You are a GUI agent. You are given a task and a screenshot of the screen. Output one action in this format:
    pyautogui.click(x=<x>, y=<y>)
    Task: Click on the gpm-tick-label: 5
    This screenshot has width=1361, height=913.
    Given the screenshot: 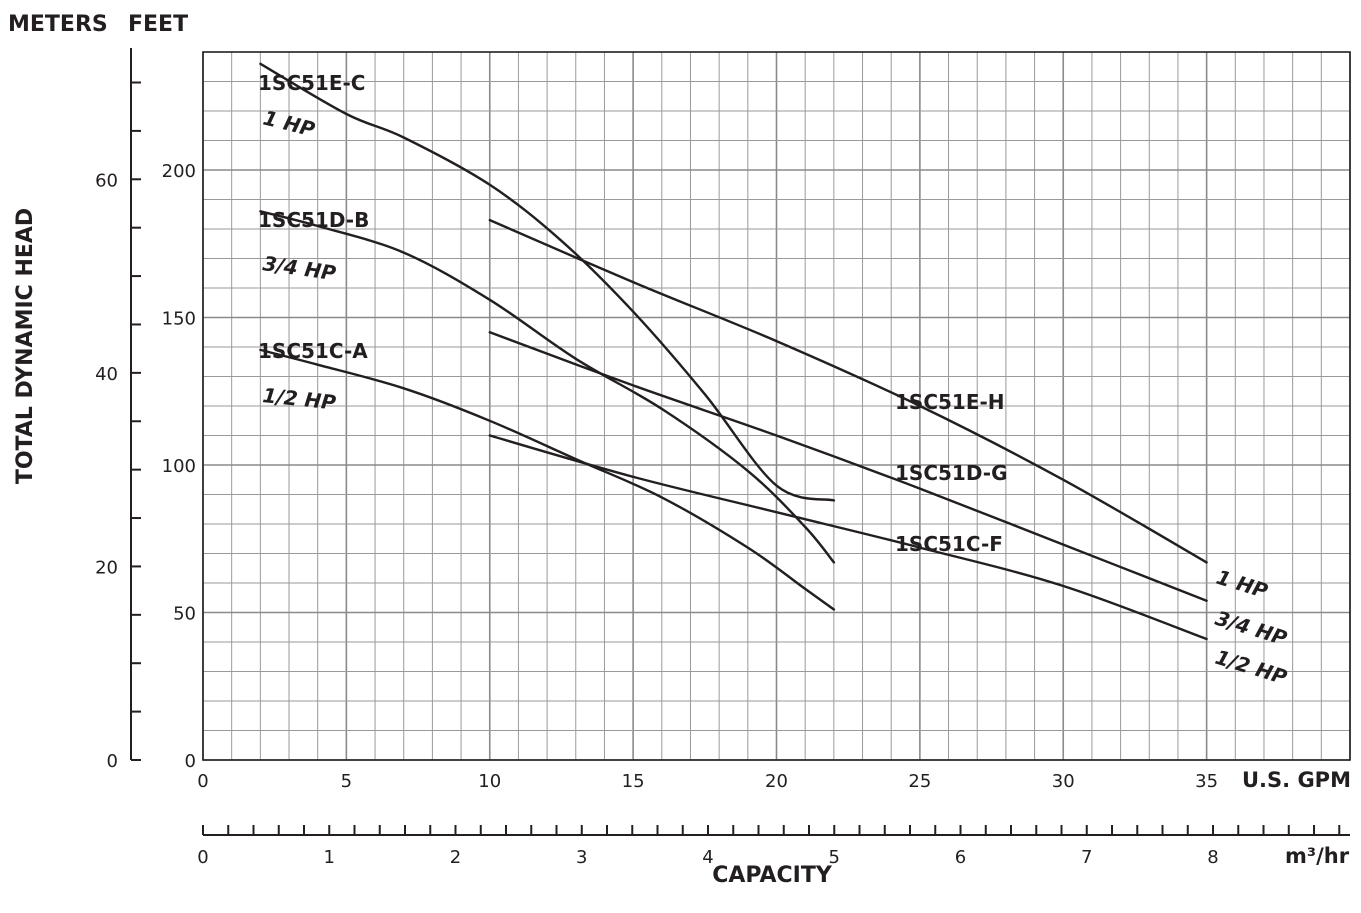 What is the action you would take?
    pyautogui.click(x=346, y=781)
    